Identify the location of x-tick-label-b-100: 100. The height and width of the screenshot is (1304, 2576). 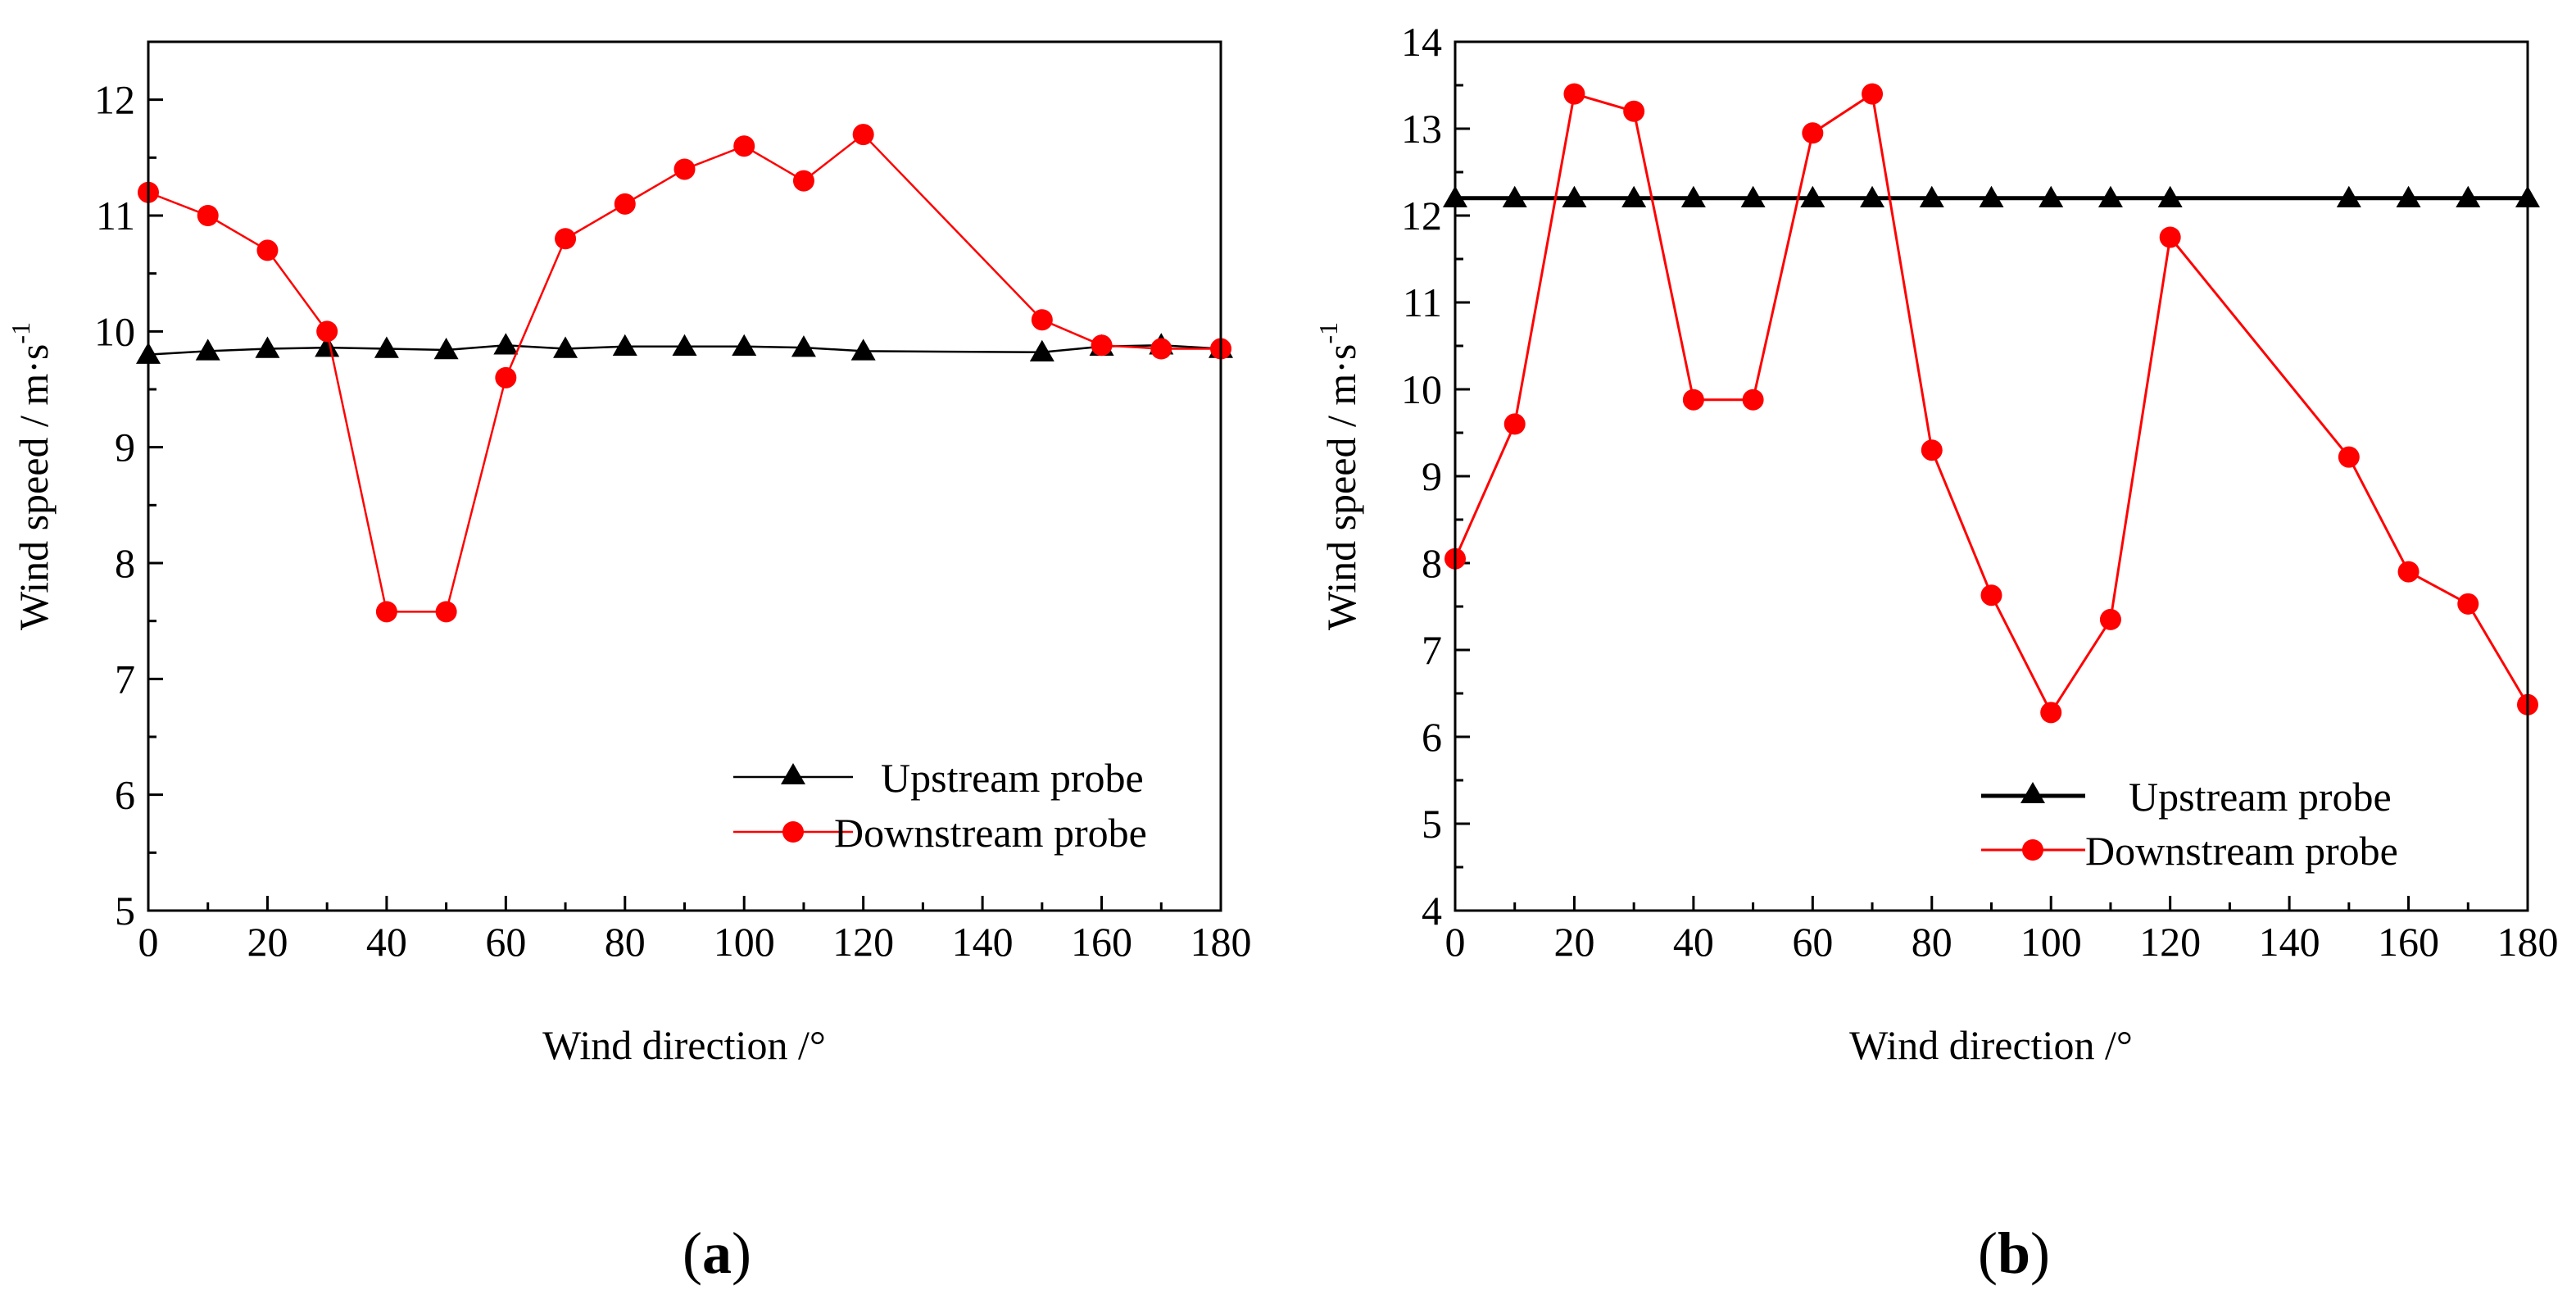
(2051, 942).